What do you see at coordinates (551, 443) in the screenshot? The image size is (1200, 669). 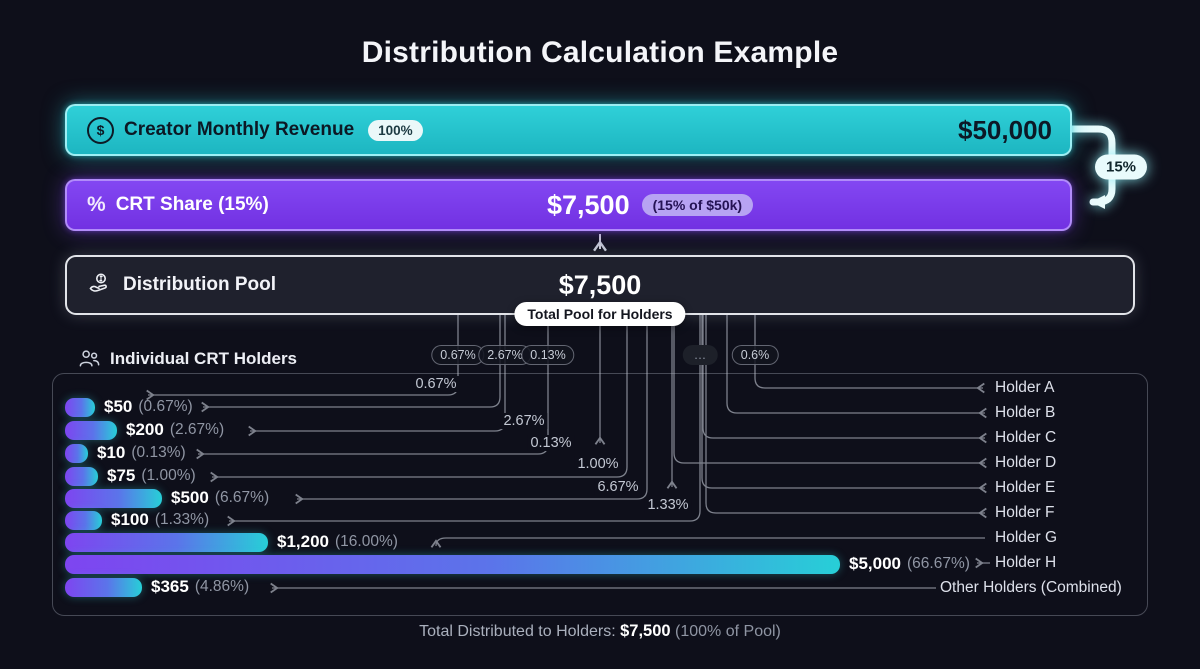 I see `connector-percent-label: 0.13%` at bounding box center [551, 443].